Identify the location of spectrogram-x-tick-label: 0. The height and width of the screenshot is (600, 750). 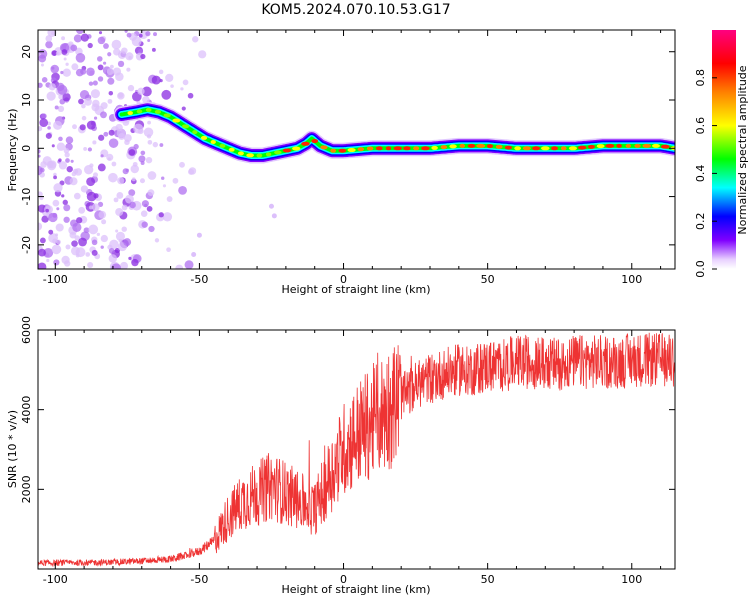
(343, 279).